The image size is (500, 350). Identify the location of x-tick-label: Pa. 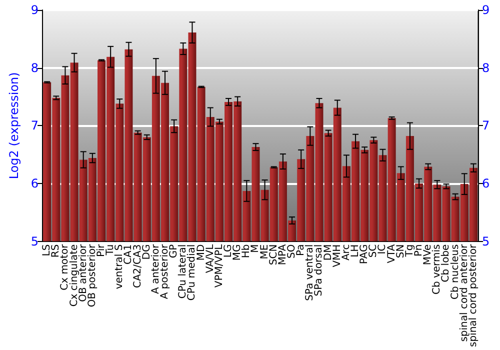
(301, 250).